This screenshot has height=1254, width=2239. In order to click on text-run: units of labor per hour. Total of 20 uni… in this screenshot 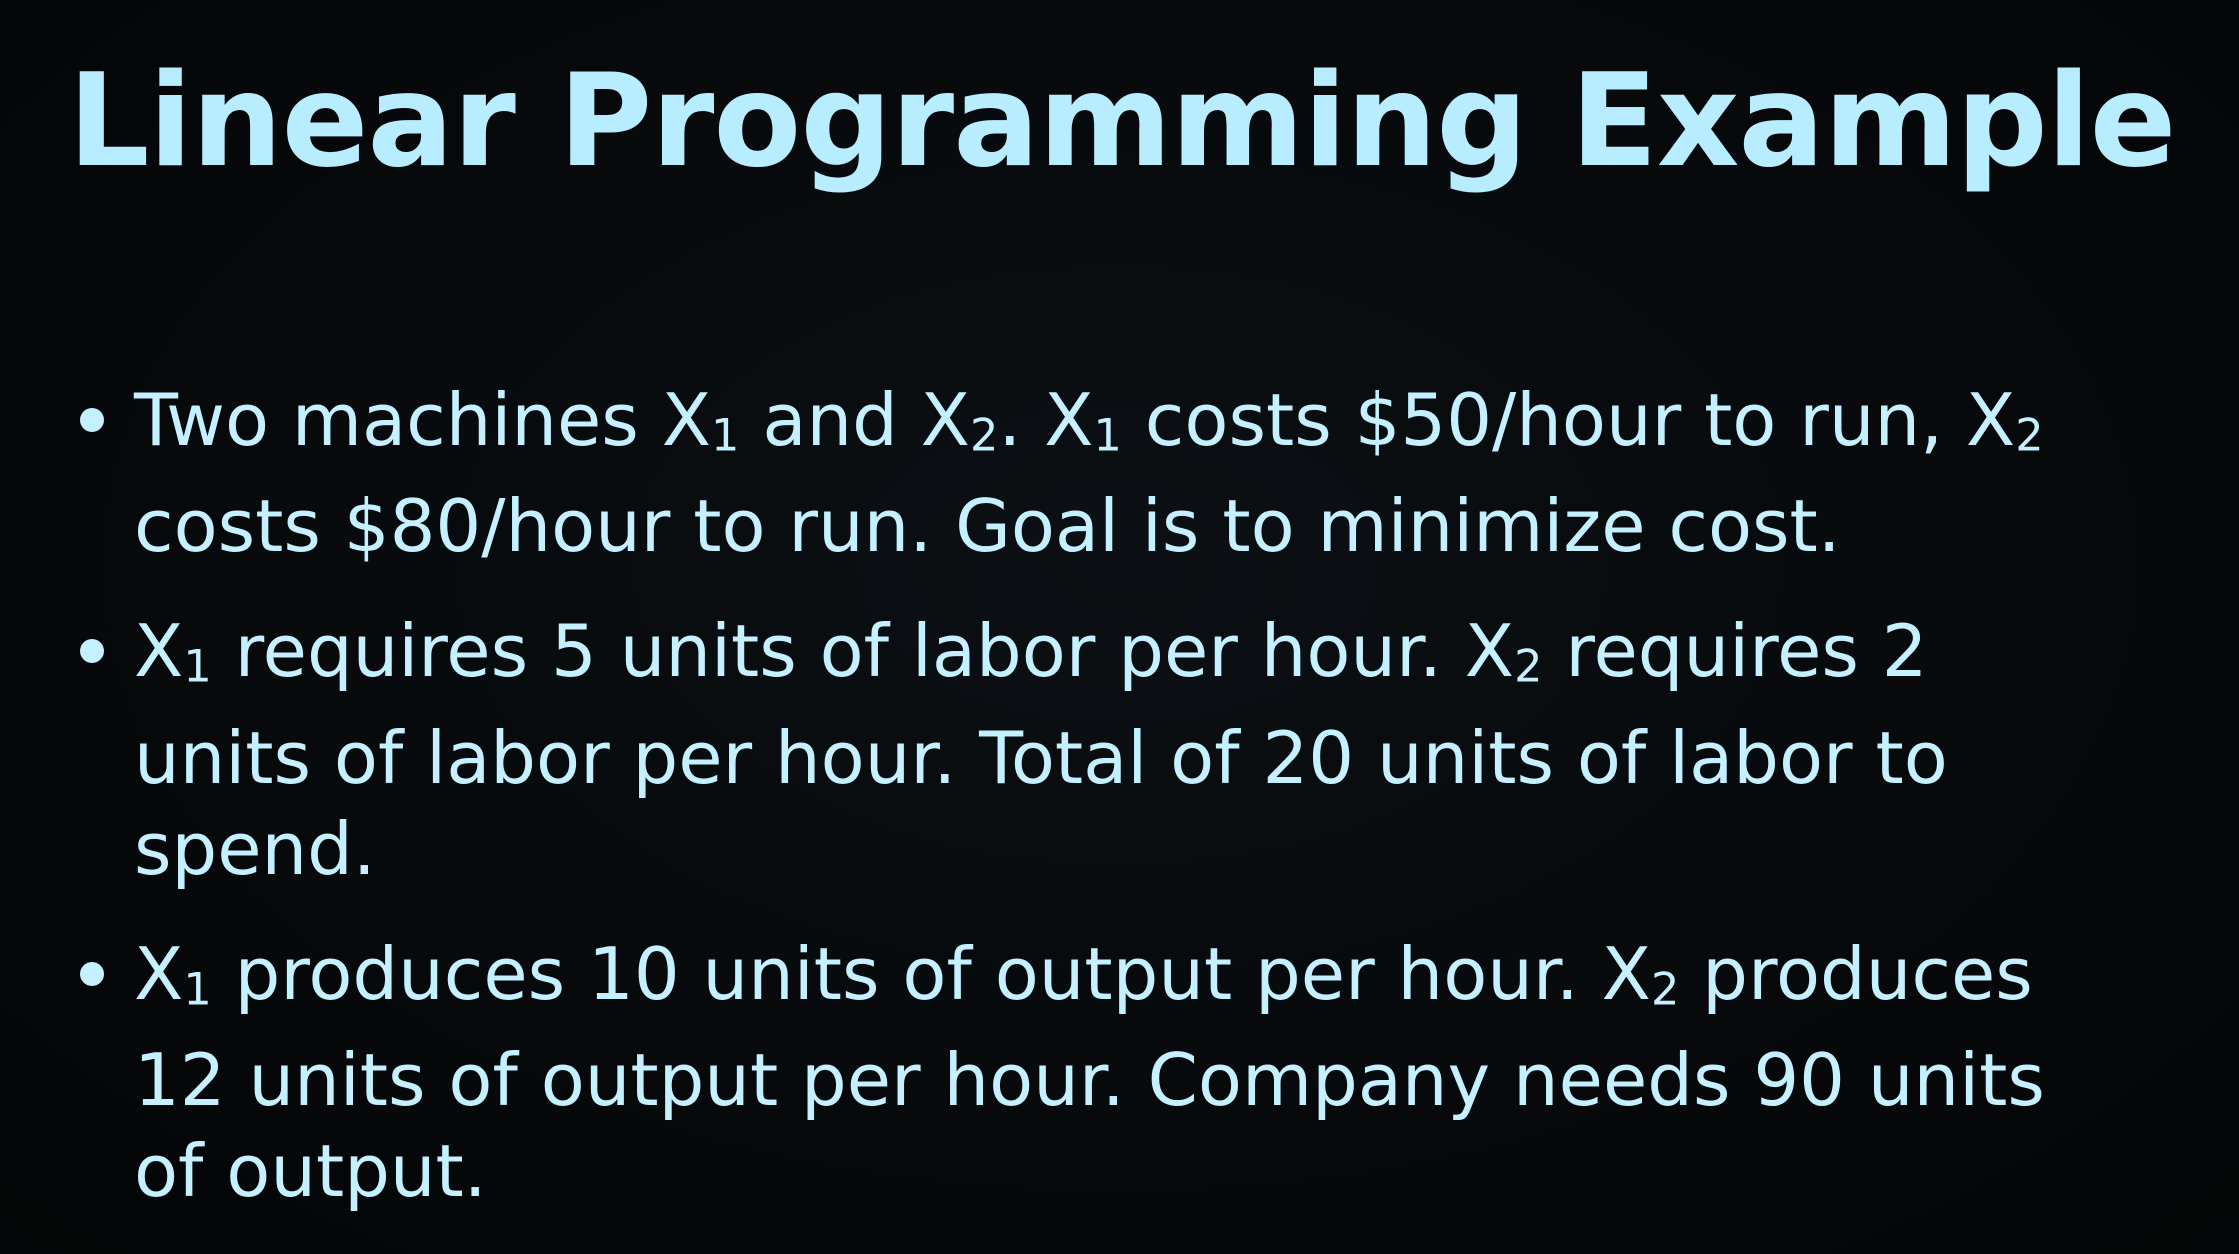, I will do `click(1041, 757)`.